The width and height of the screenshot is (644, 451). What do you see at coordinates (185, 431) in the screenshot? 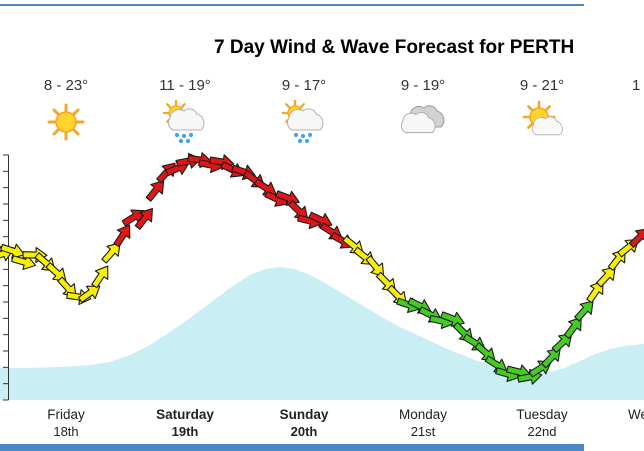
I see `day-date: 19th` at bounding box center [185, 431].